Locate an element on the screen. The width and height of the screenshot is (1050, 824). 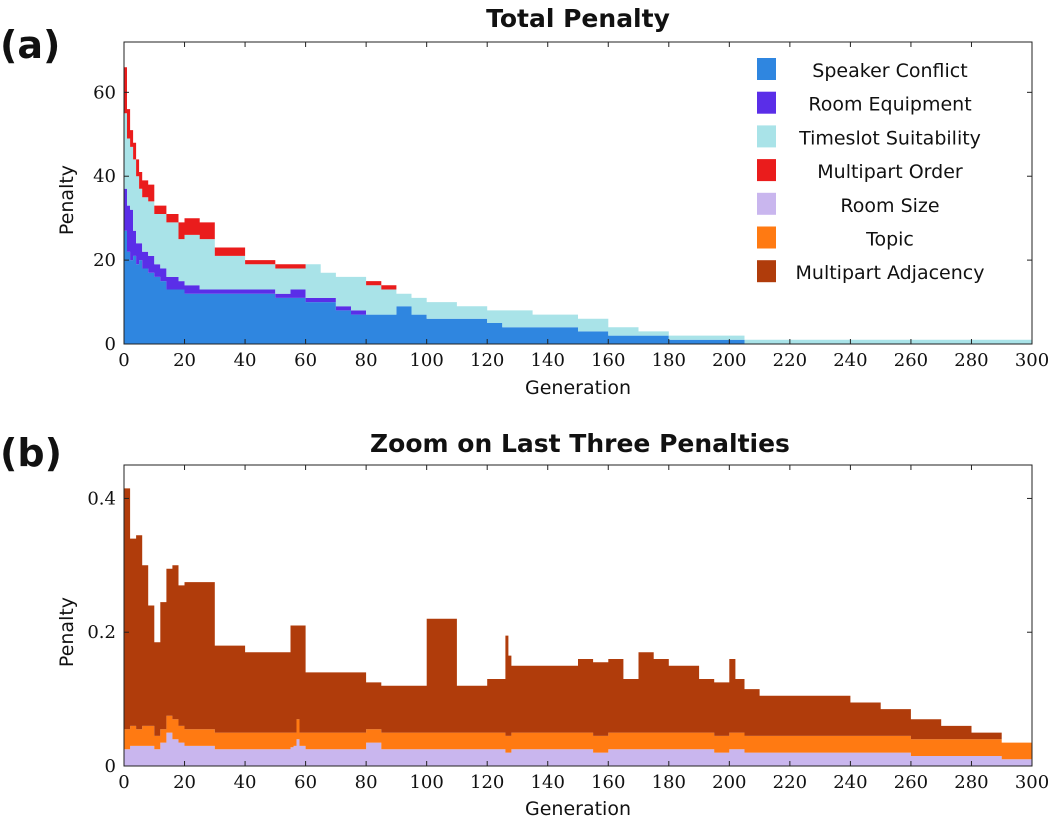
y-tick-label: 40 is located at coordinates (104, 176).